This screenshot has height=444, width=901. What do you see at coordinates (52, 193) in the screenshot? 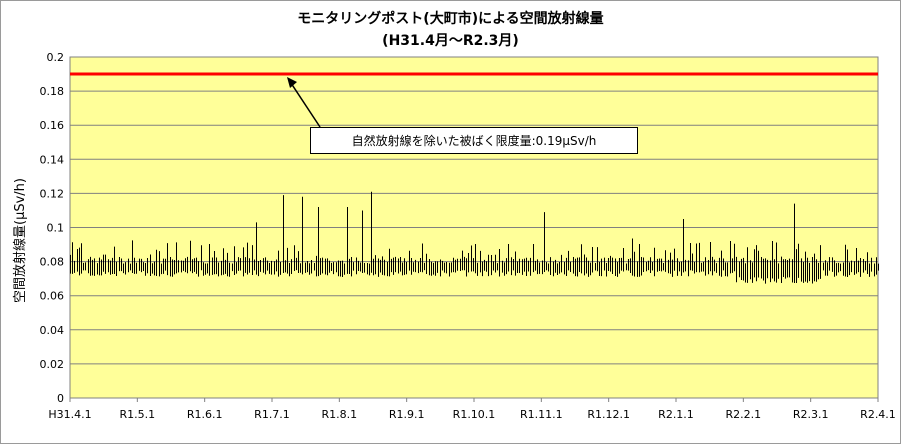
I see `y-tick-label: 0.12` at bounding box center [52, 193].